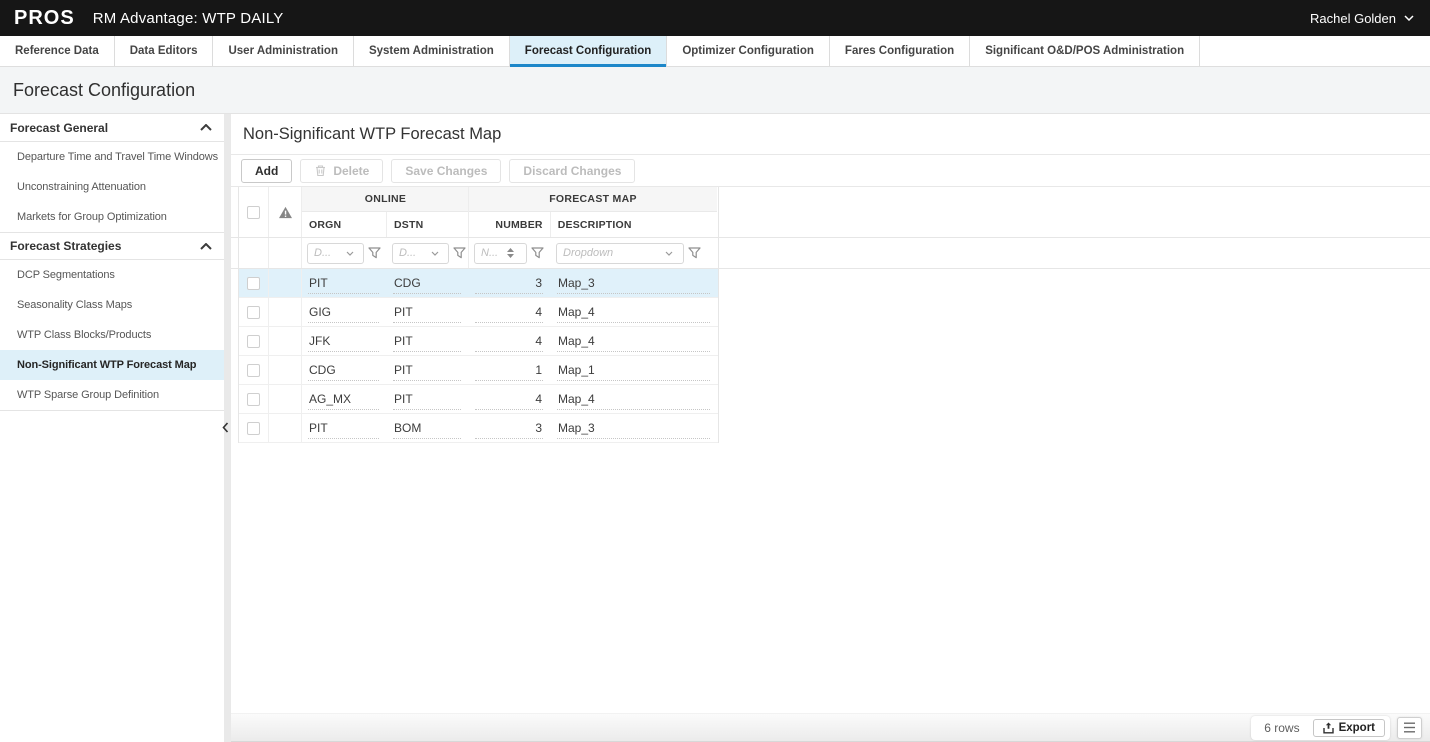  What do you see at coordinates (344, 341) in the screenshot?
I see `cell-orgn: JFK` at bounding box center [344, 341].